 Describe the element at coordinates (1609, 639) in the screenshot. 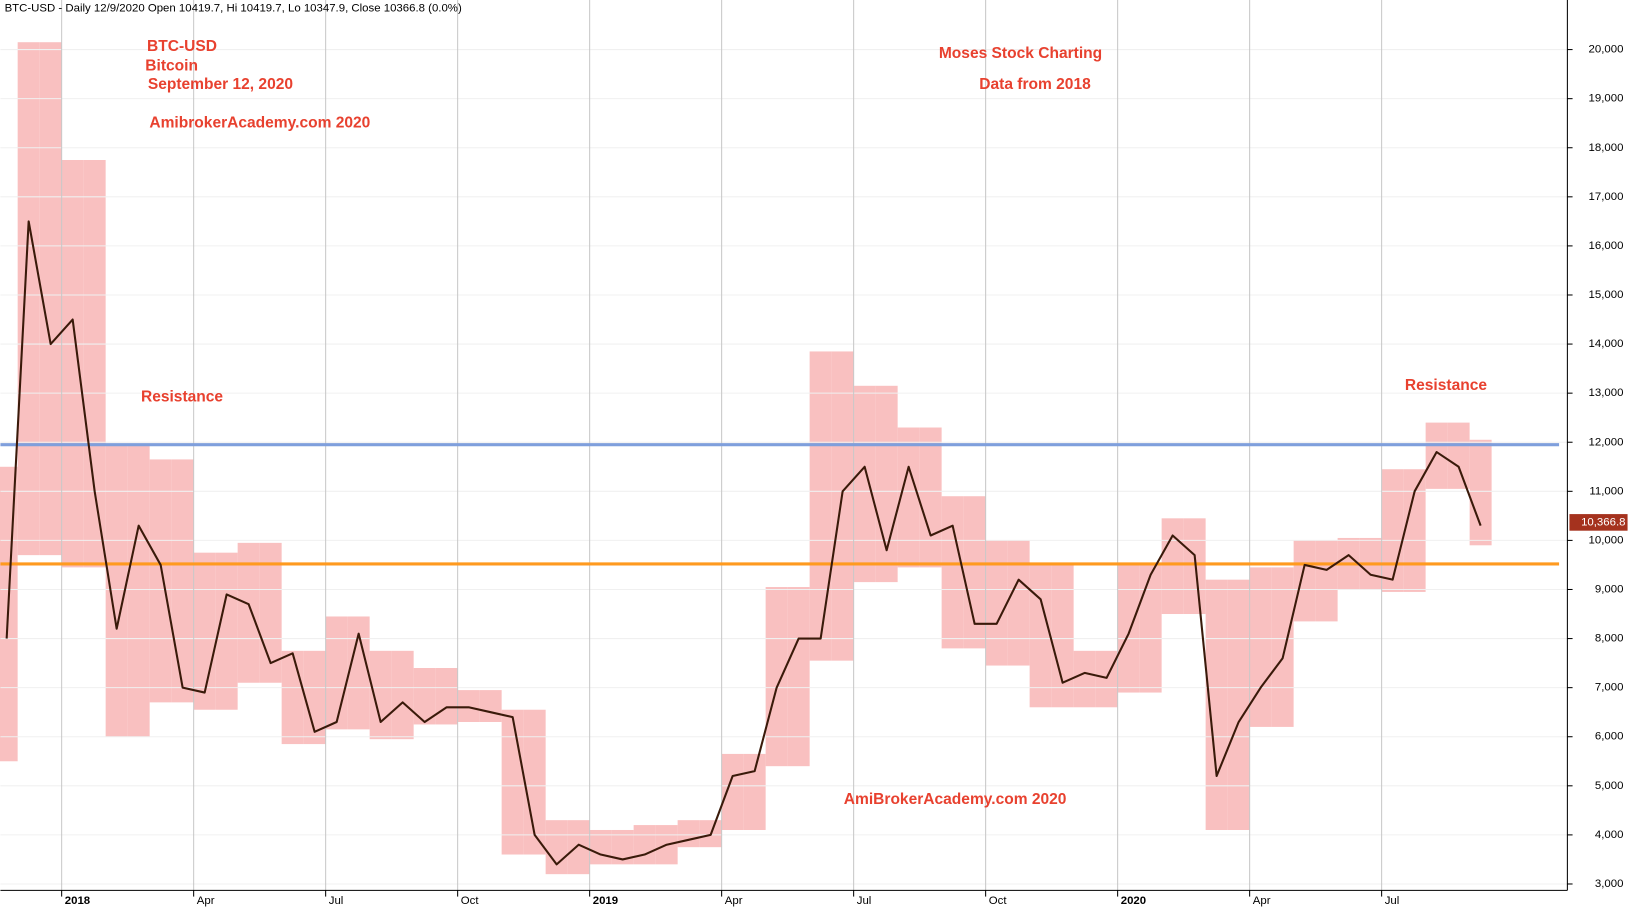

I see `y-tick-label: 8,000` at that location.